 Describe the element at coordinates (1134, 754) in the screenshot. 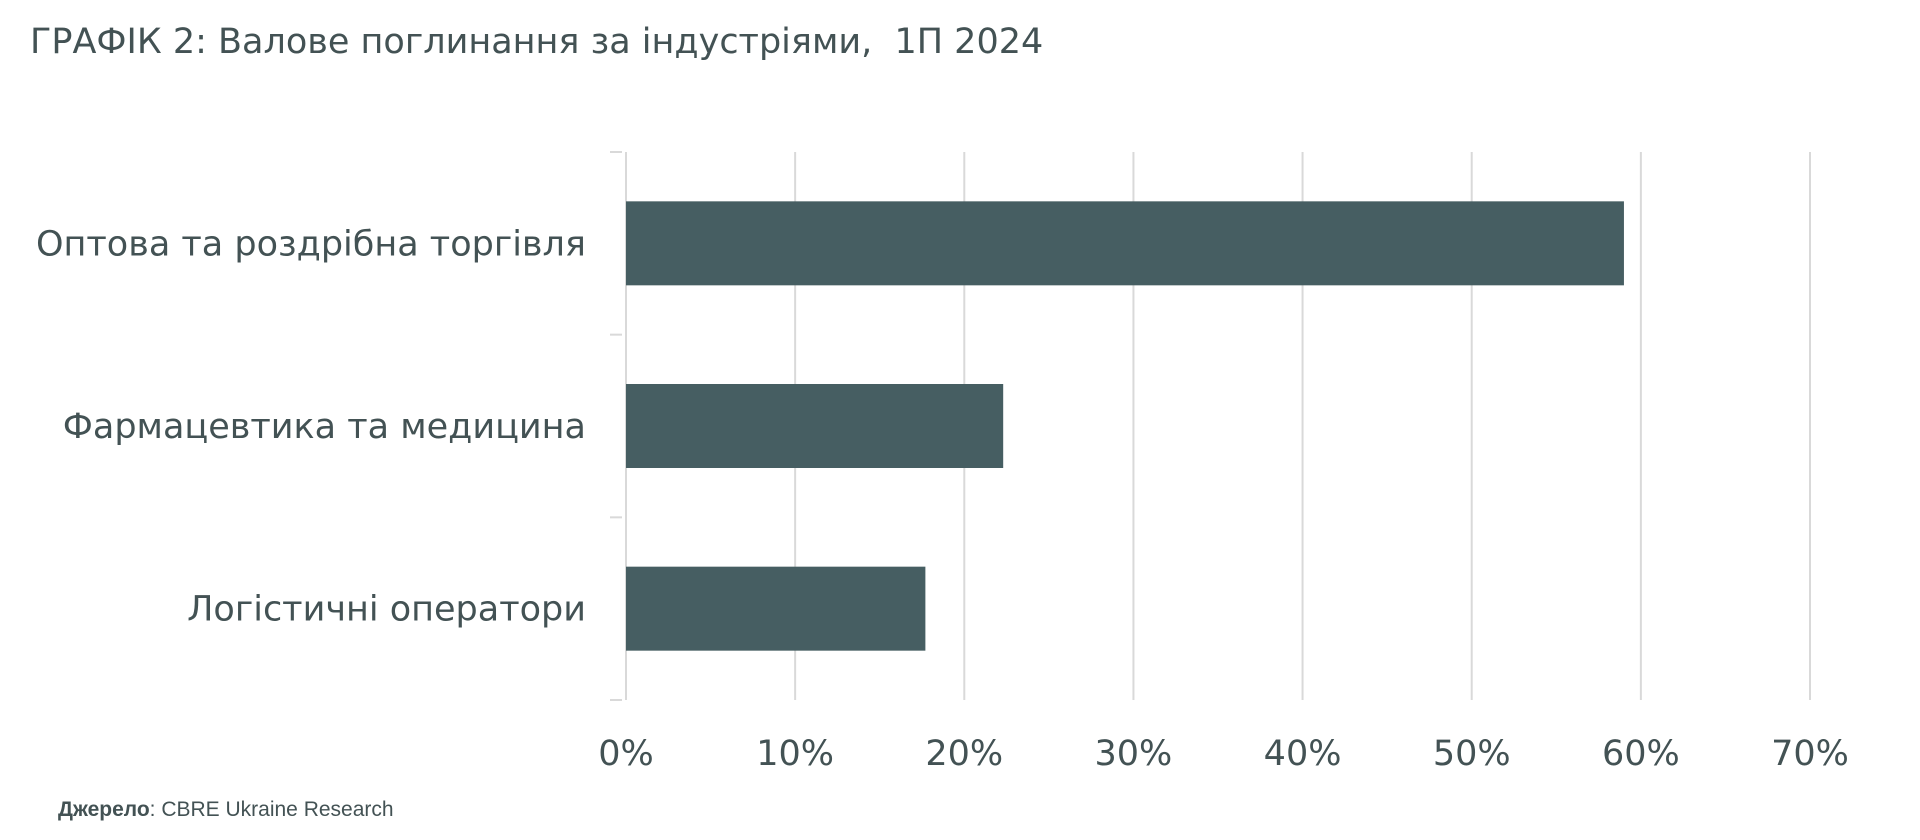

I see `x-tick-label: 30%` at that location.